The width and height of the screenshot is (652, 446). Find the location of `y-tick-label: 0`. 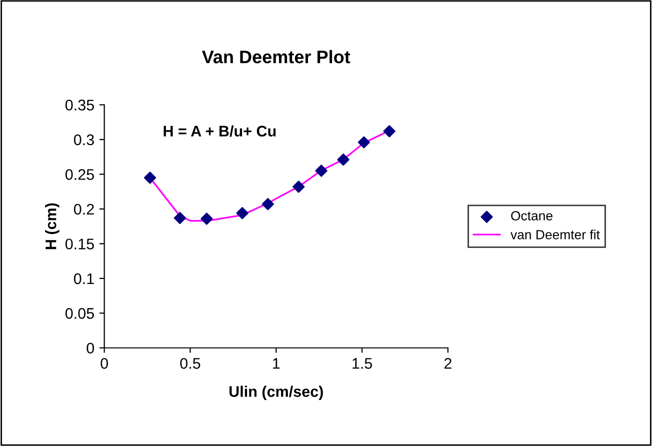

y-tick-label: 0 is located at coordinates (90, 348).